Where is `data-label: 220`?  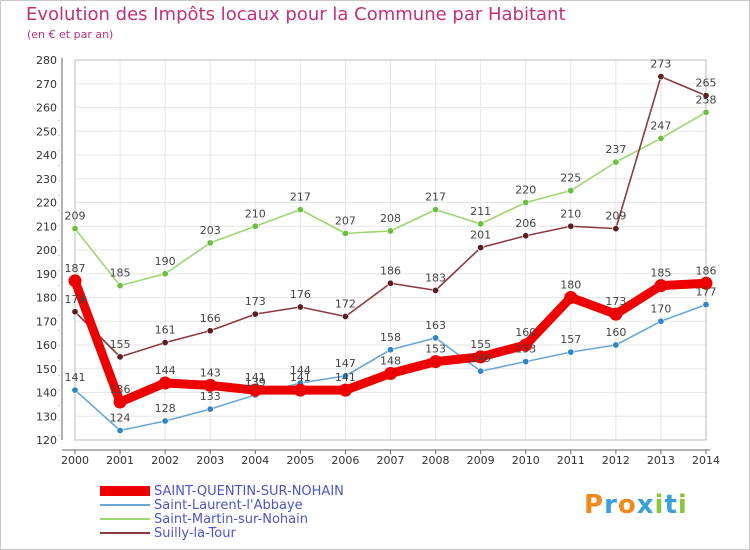 data-label: 220 is located at coordinates (525, 190).